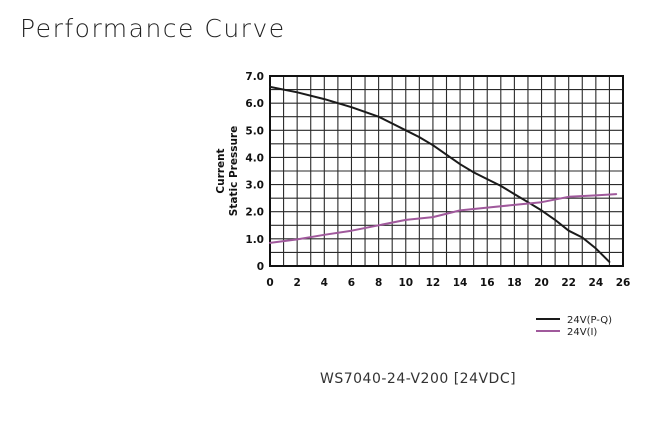  I want to click on y-tick-label: 2.0, so click(254, 213).